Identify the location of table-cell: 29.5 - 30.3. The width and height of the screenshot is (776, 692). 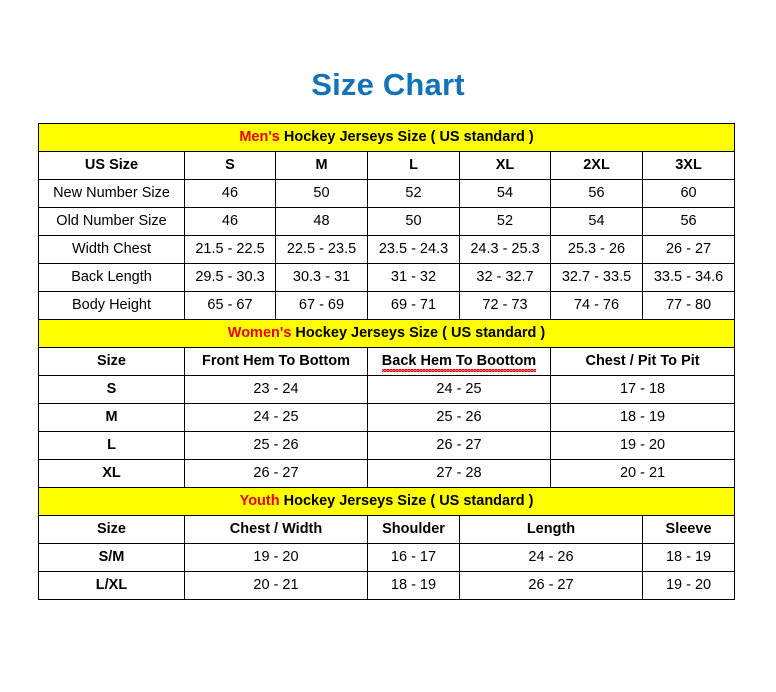
(230, 277).